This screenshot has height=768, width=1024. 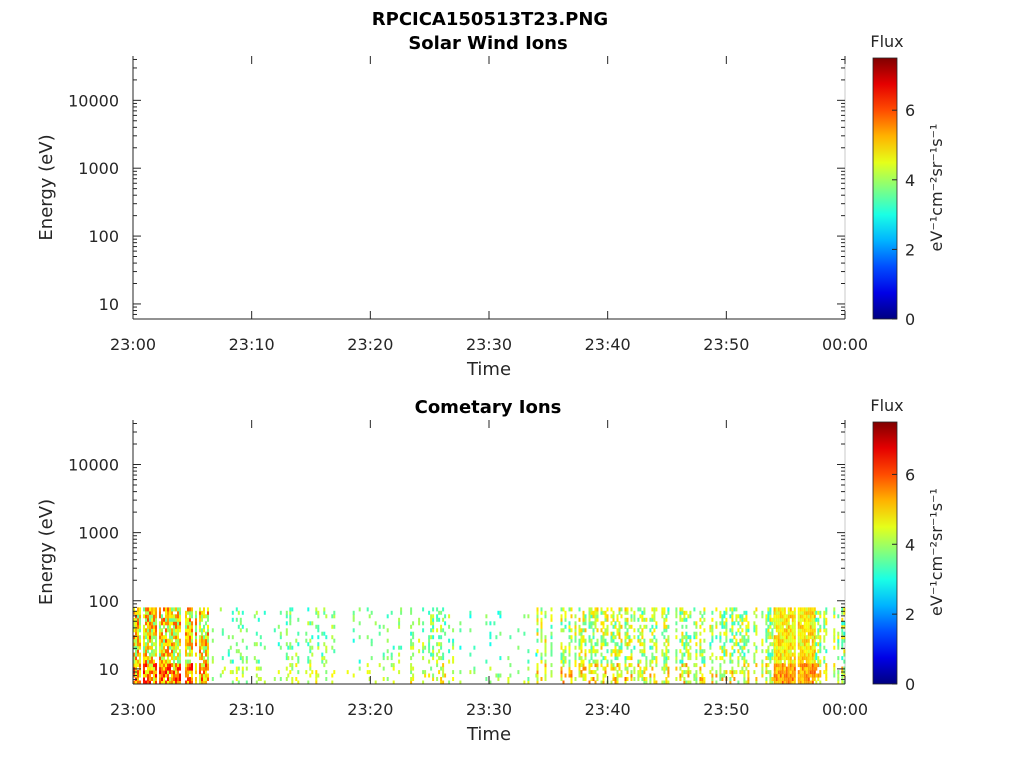 What do you see at coordinates (910, 180) in the screenshot?
I see `panel1-colorbar-tick-label: 4` at bounding box center [910, 180].